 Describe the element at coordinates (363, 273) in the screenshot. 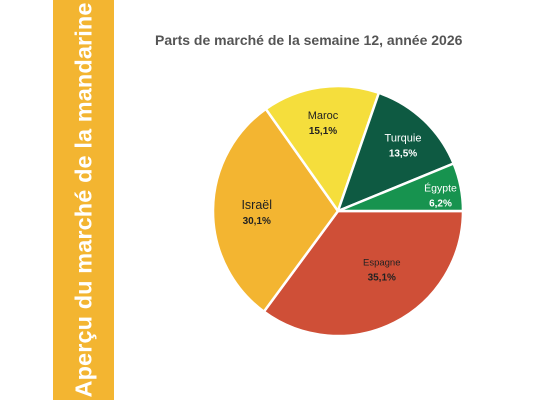

I see `pie-slice-espagne` at that location.